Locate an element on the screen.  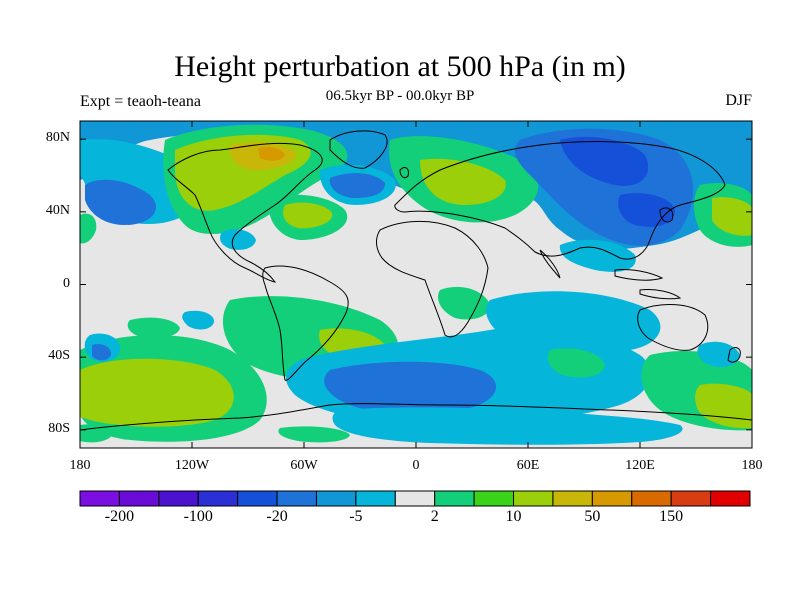
contour-cyan-sp2 is located at coordinates (198, 320).